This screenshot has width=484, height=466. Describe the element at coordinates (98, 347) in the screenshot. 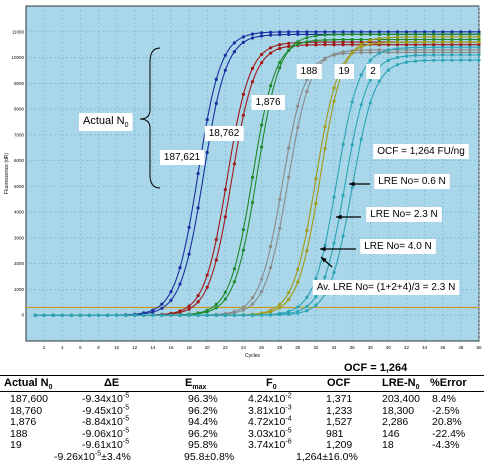

I see `x-tick-label: 8` at that location.